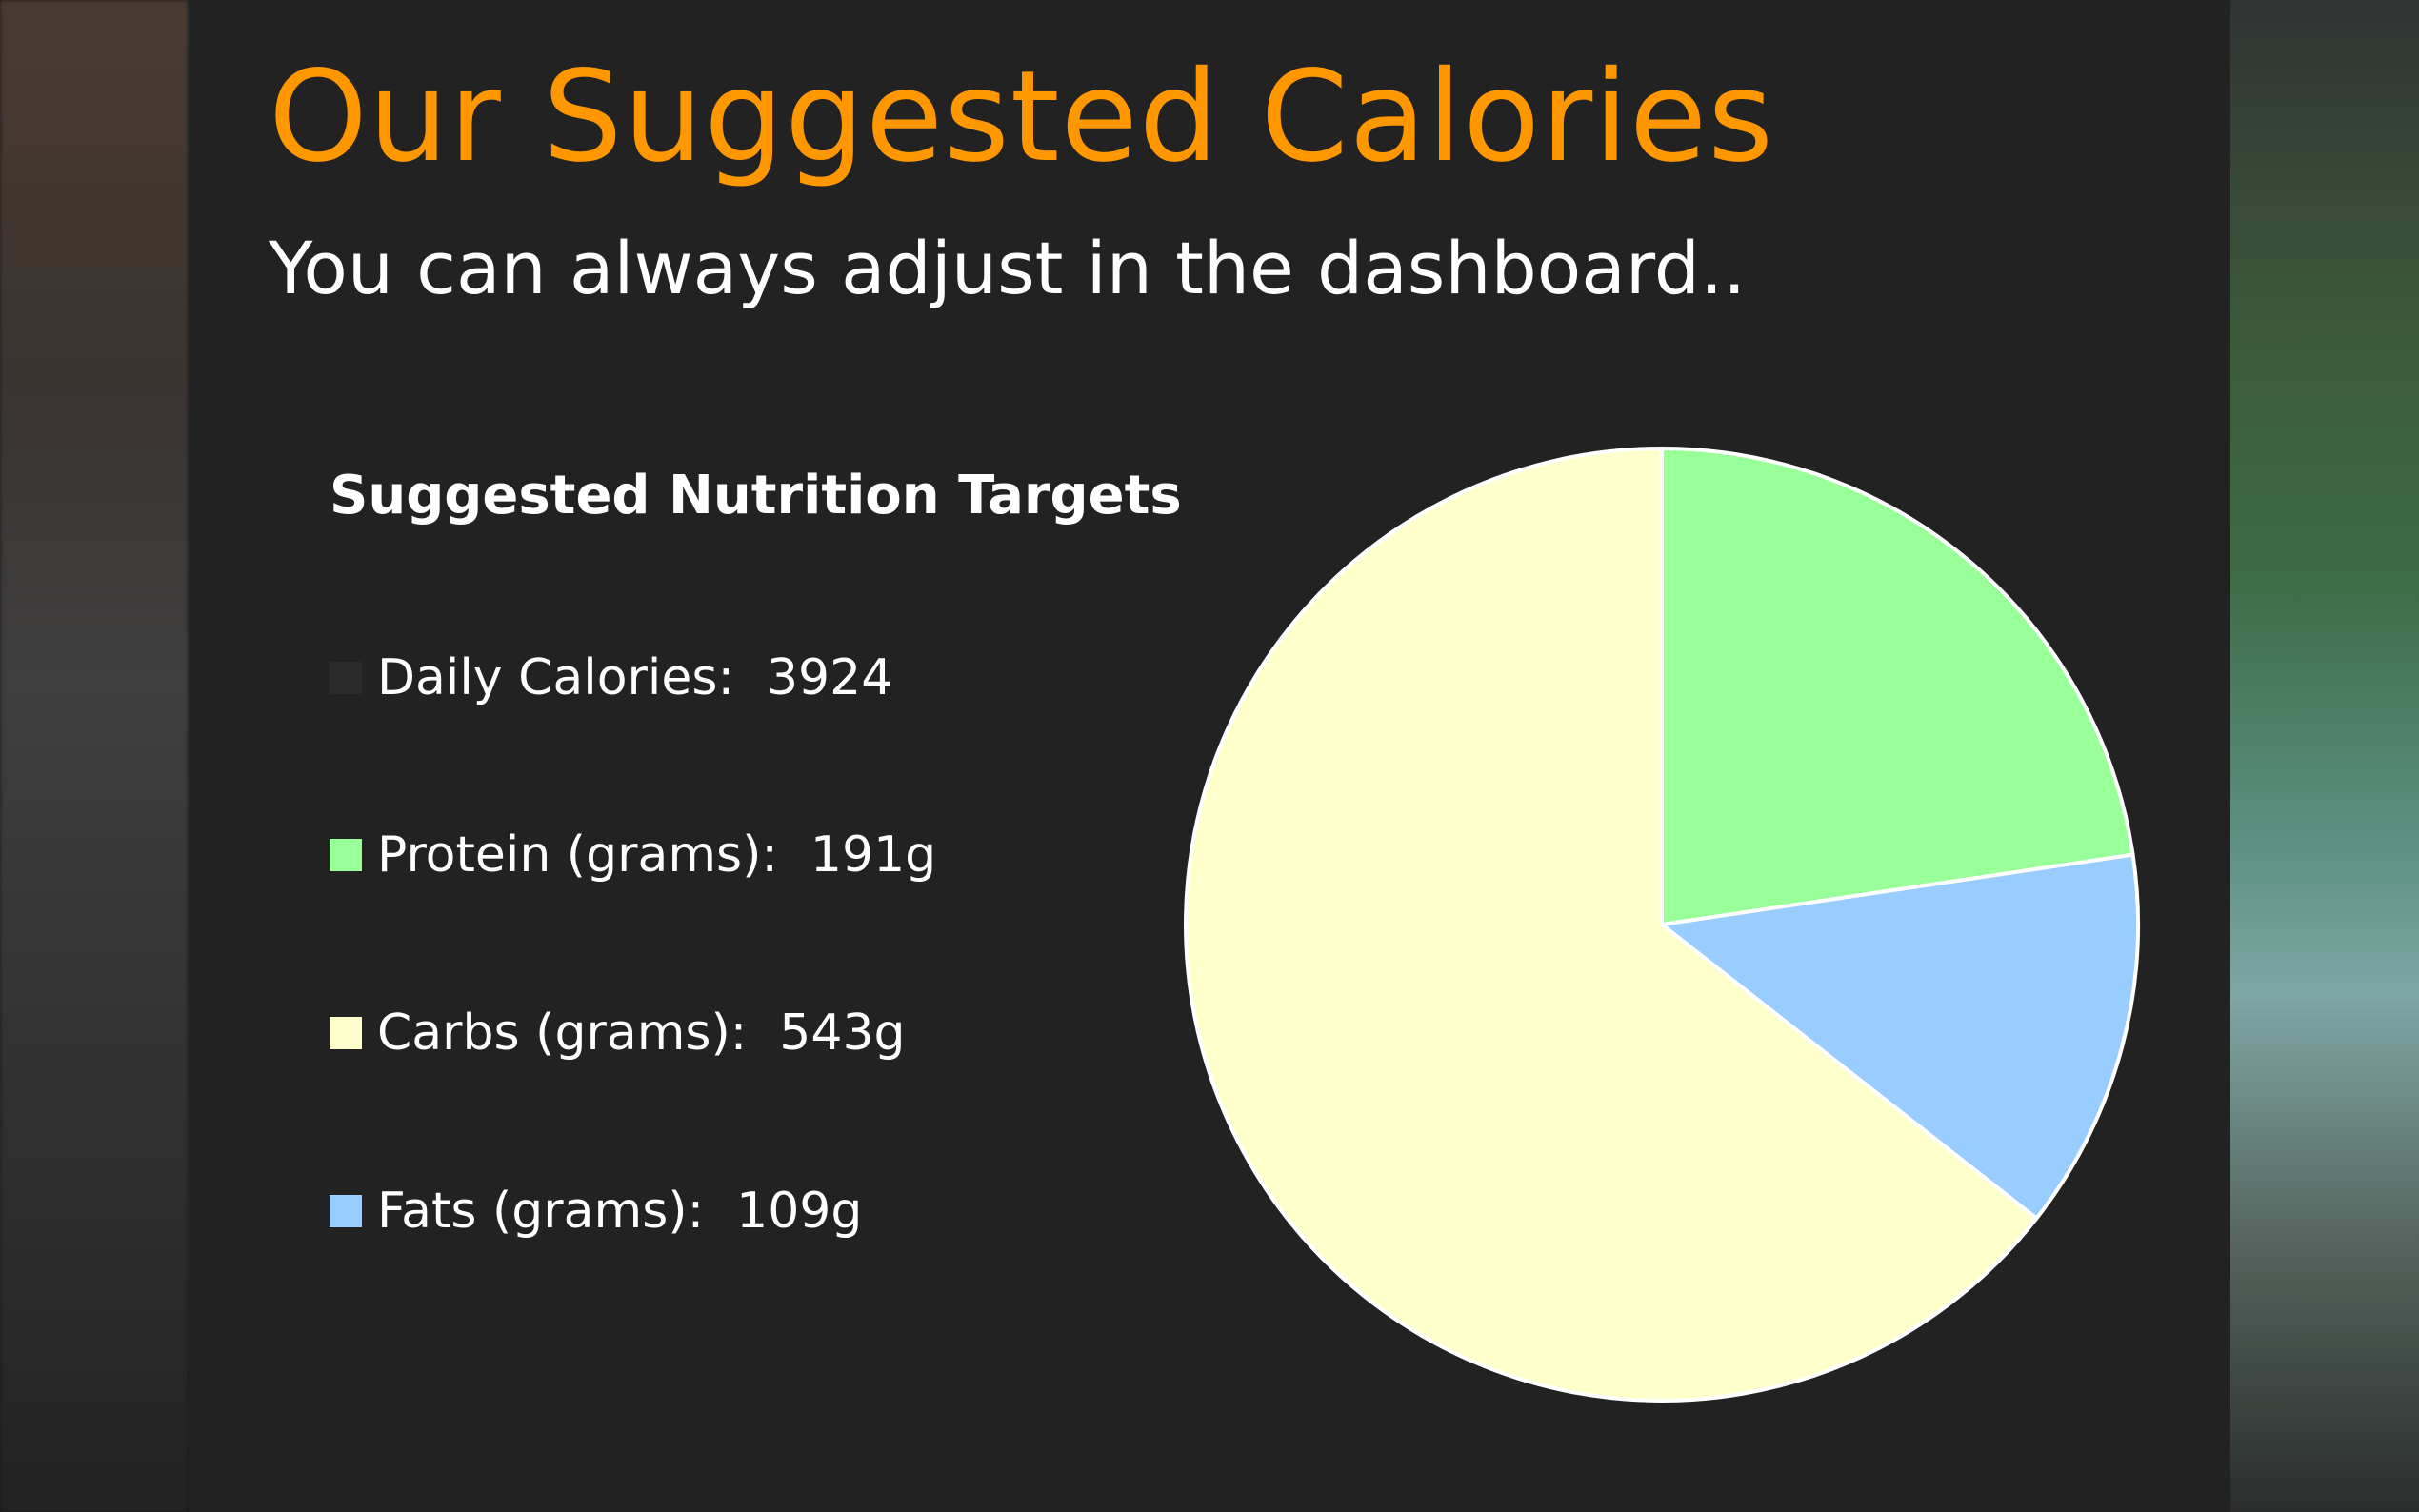 This screenshot has width=2419, height=1512. I want to click on legend-label-fats: Fats (grams):, so click(541, 1211).